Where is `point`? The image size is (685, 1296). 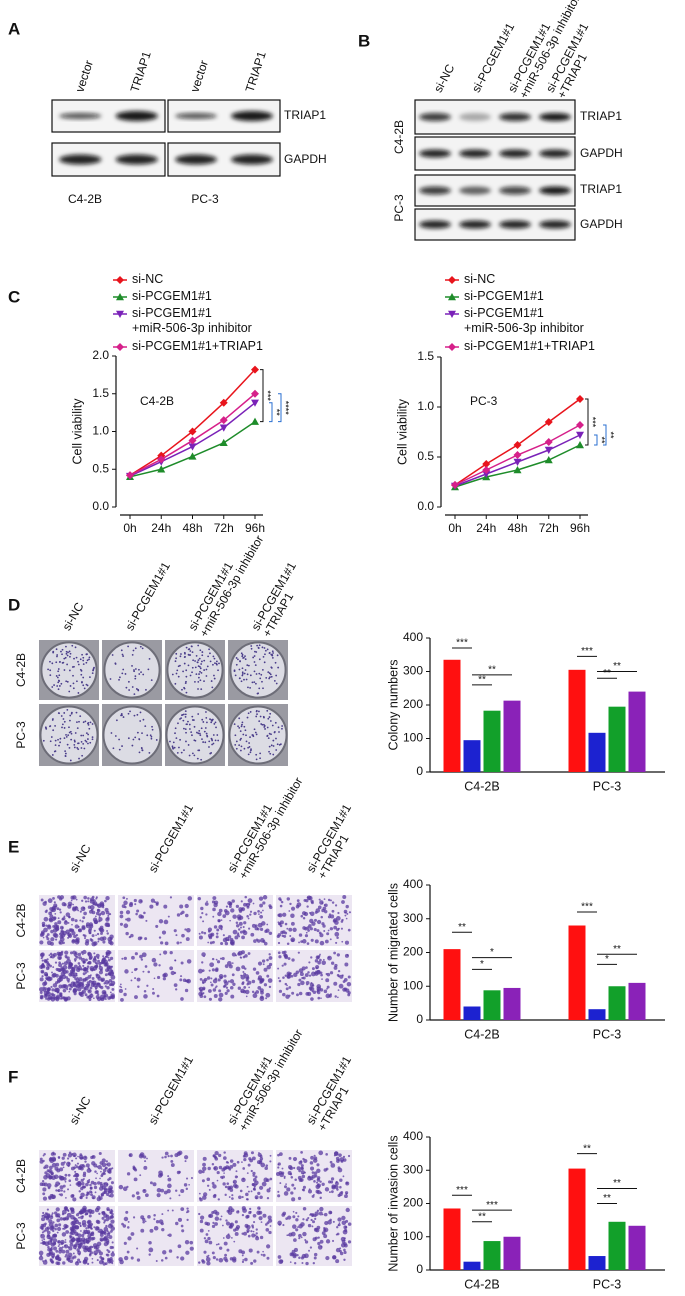
point is located at coordinates (224, 442).